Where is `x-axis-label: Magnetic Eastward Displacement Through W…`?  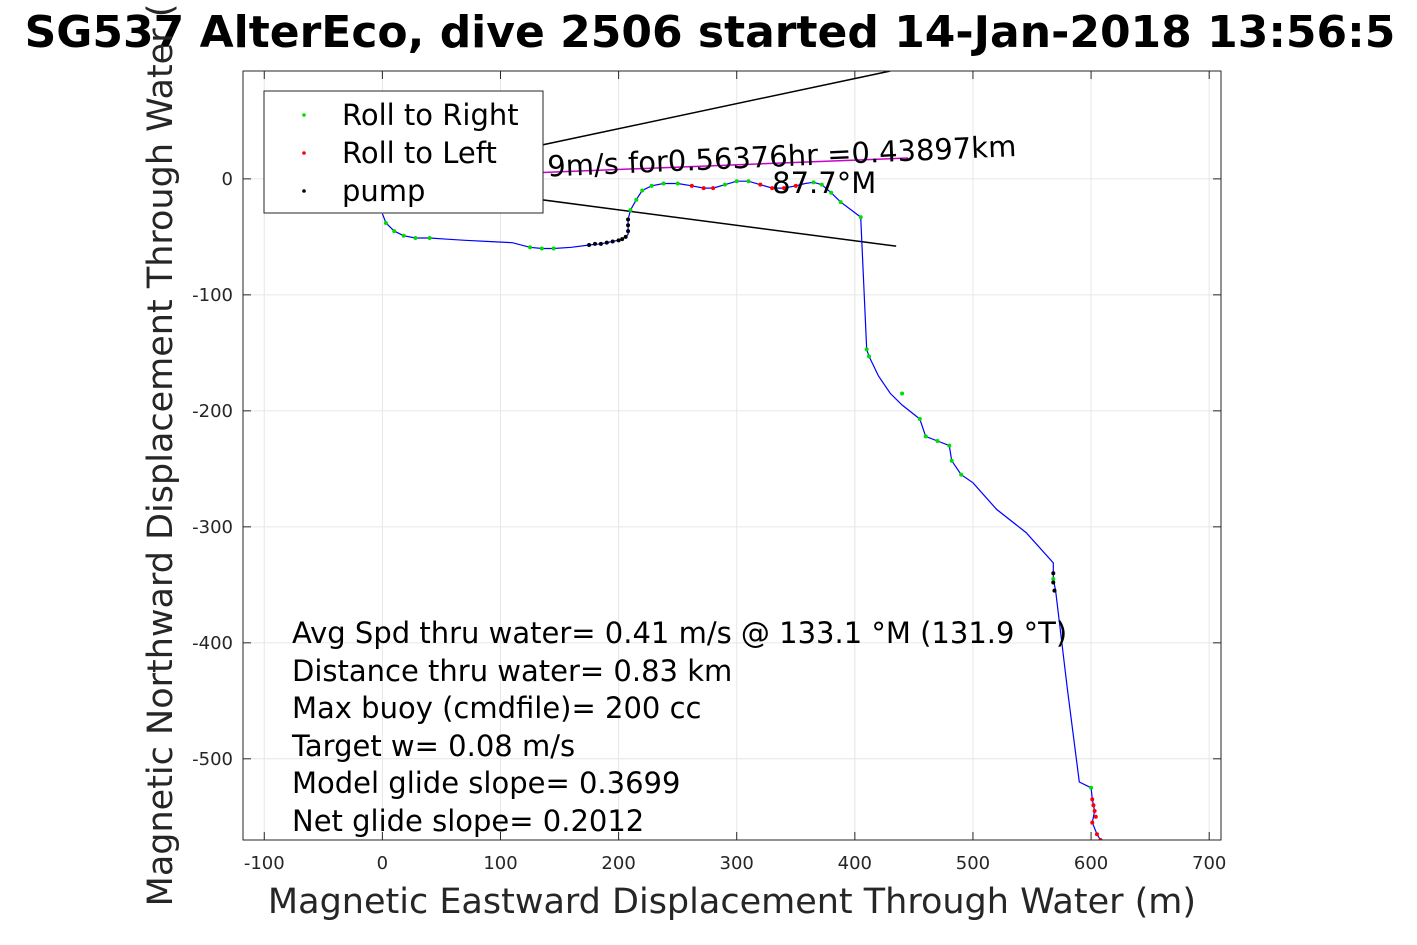 x-axis-label: Magnetic Eastward Displacement Through W… is located at coordinates (732, 902).